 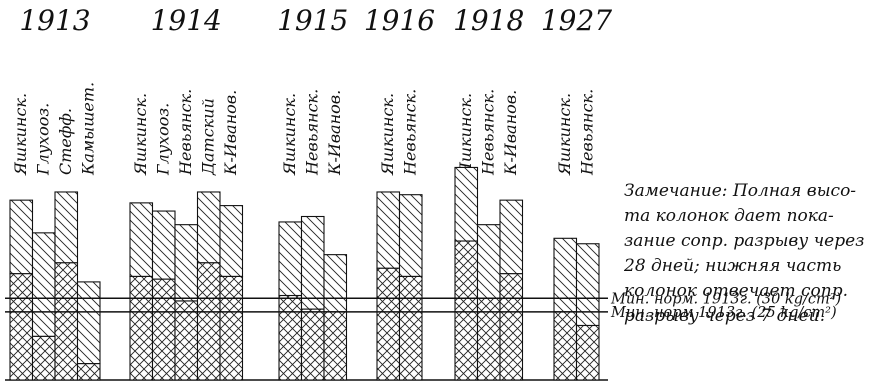 I want to click on year-label: 1913, so click(x=54, y=20).